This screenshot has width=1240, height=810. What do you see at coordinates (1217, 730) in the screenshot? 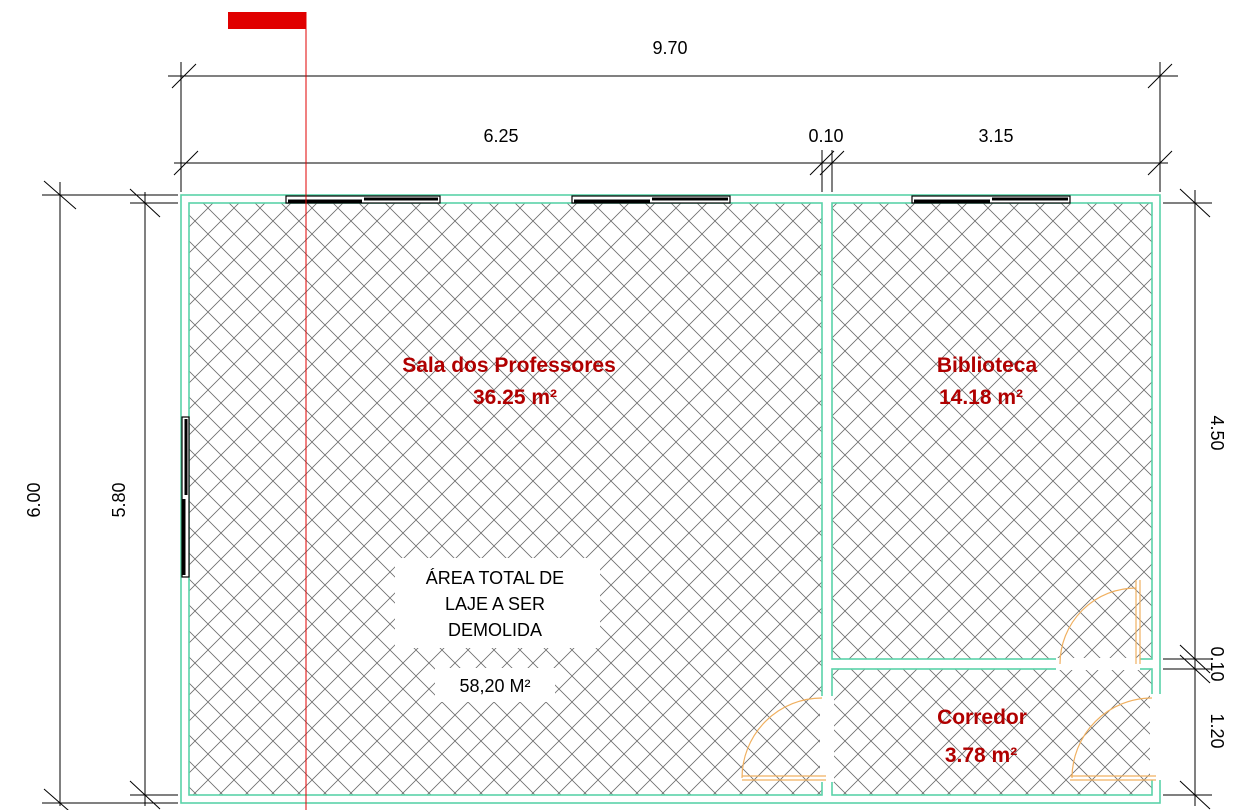
I see `dim-right-lower: 1.20` at bounding box center [1217, 730].